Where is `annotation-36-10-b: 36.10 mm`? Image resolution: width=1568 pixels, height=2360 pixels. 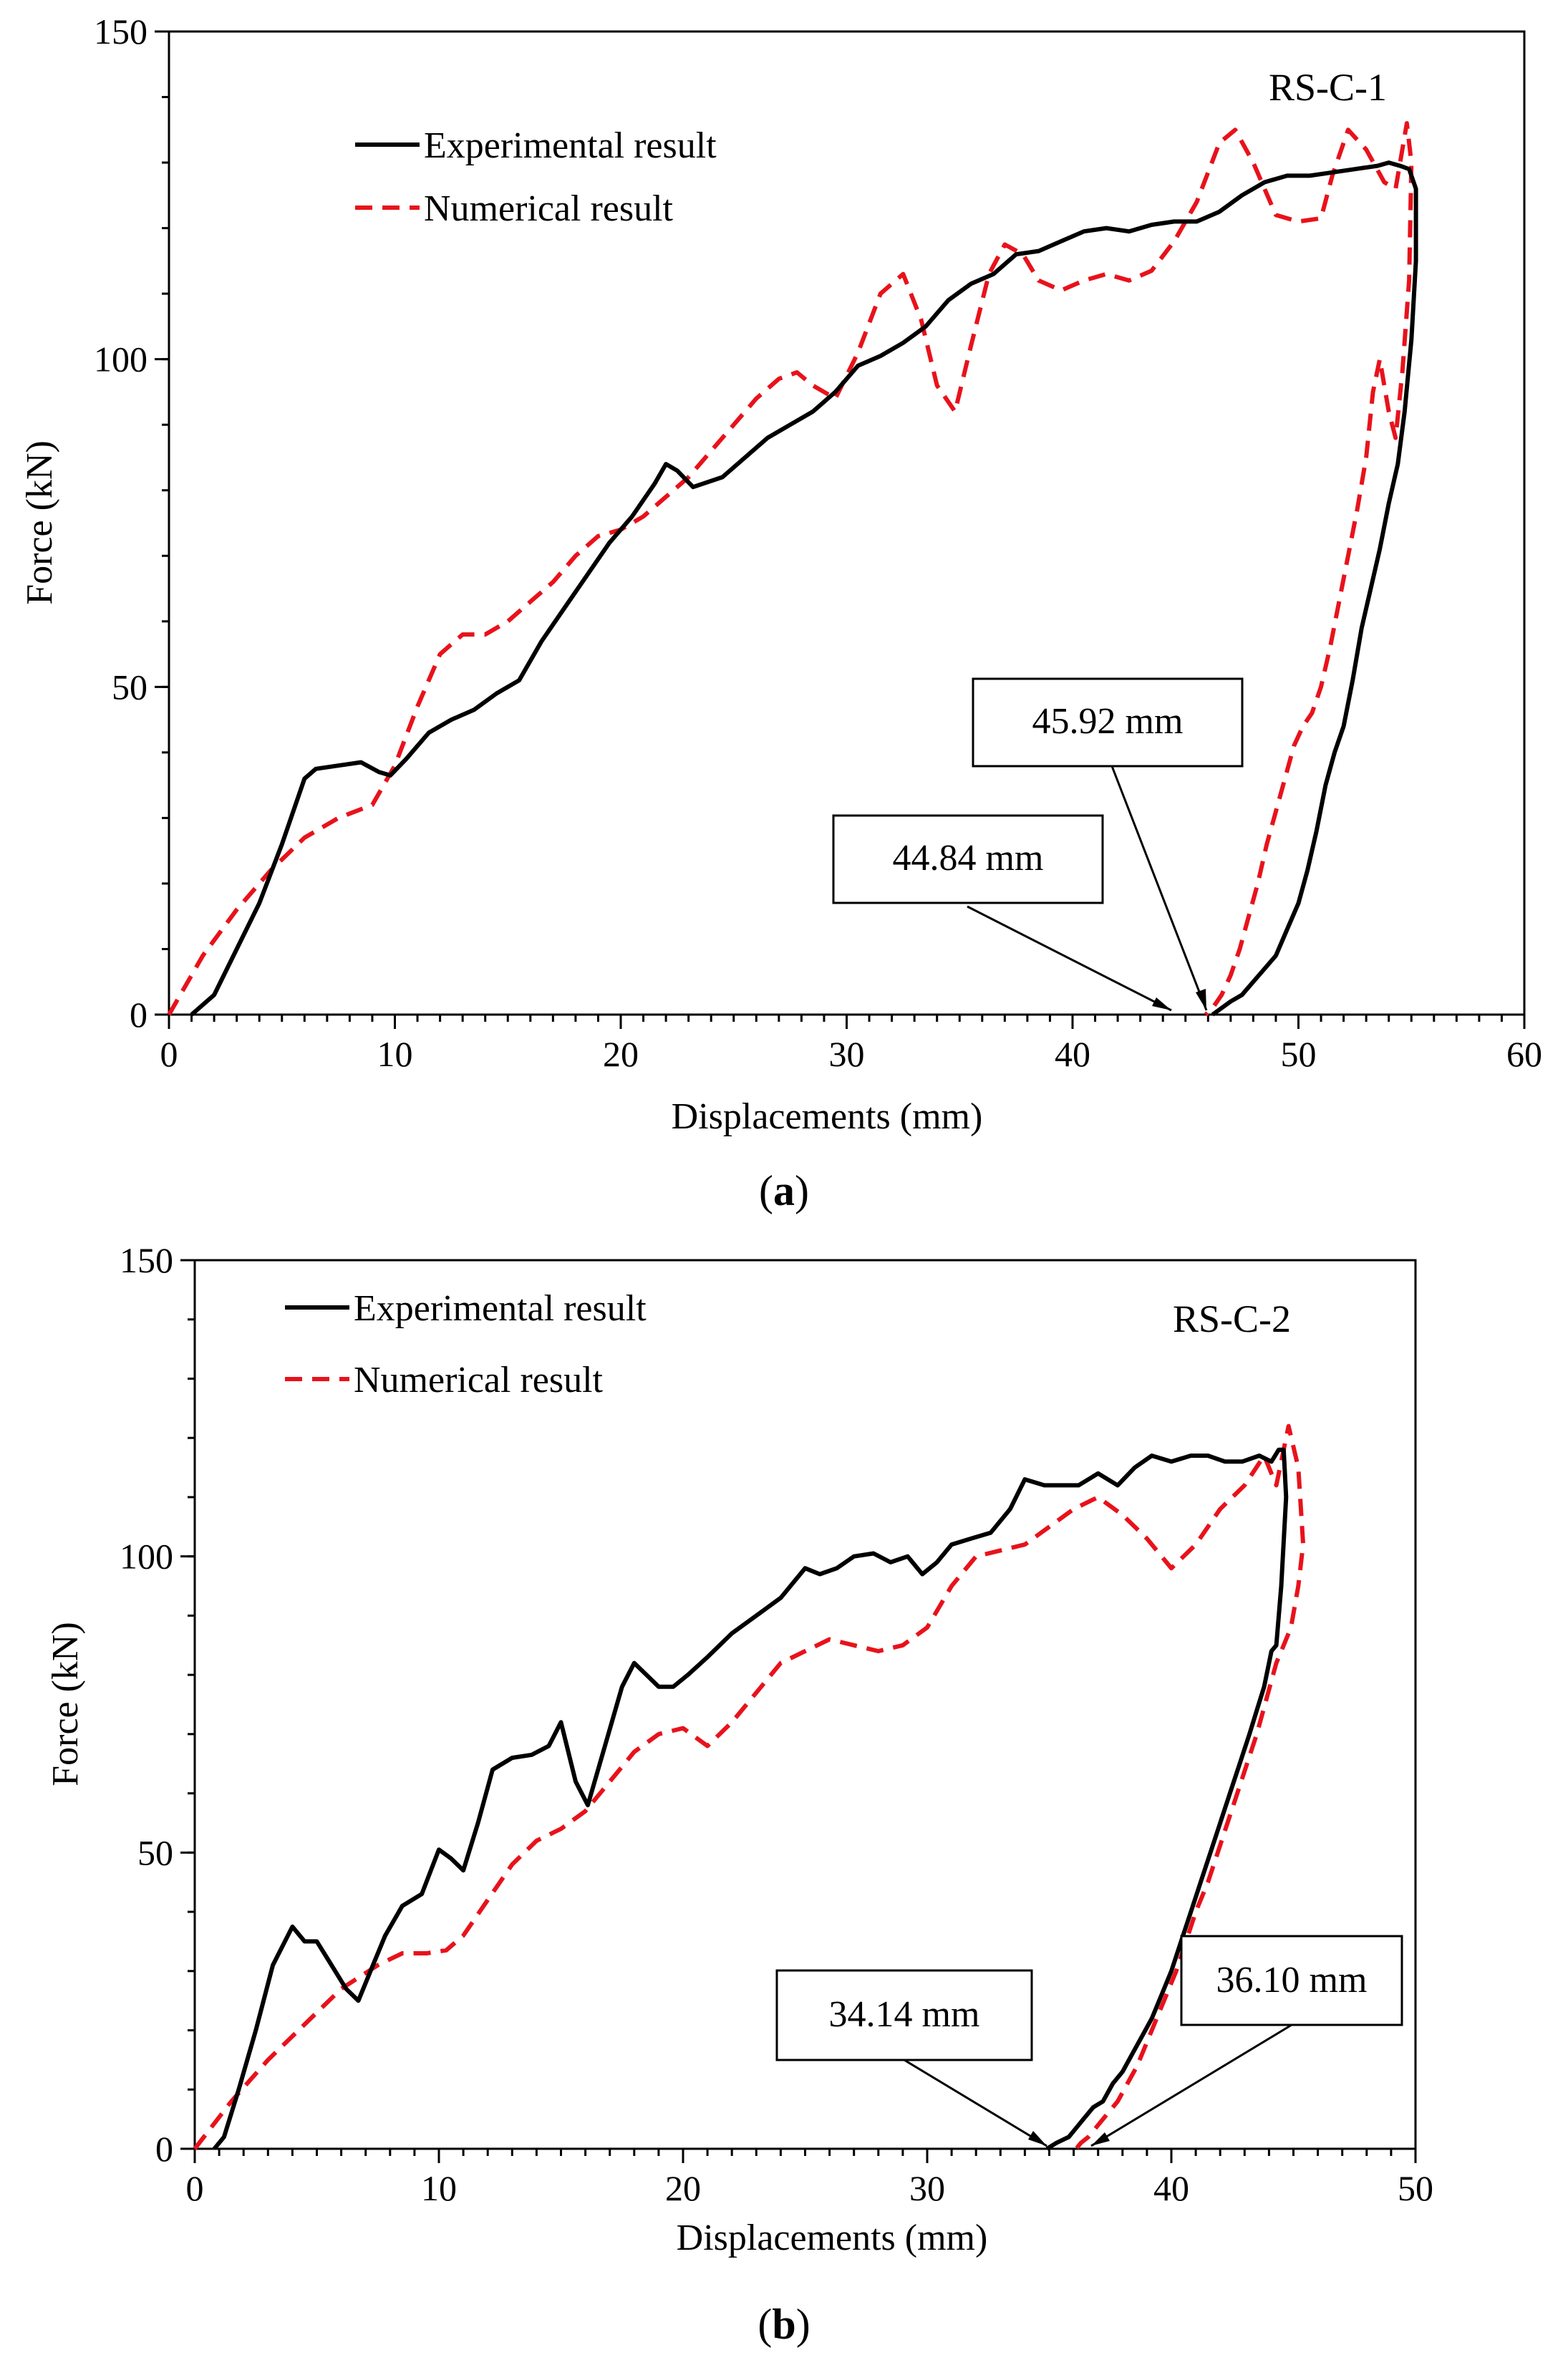 annotation-36-10-b: 36.10 mm is located at coordinates (1246, 2041).